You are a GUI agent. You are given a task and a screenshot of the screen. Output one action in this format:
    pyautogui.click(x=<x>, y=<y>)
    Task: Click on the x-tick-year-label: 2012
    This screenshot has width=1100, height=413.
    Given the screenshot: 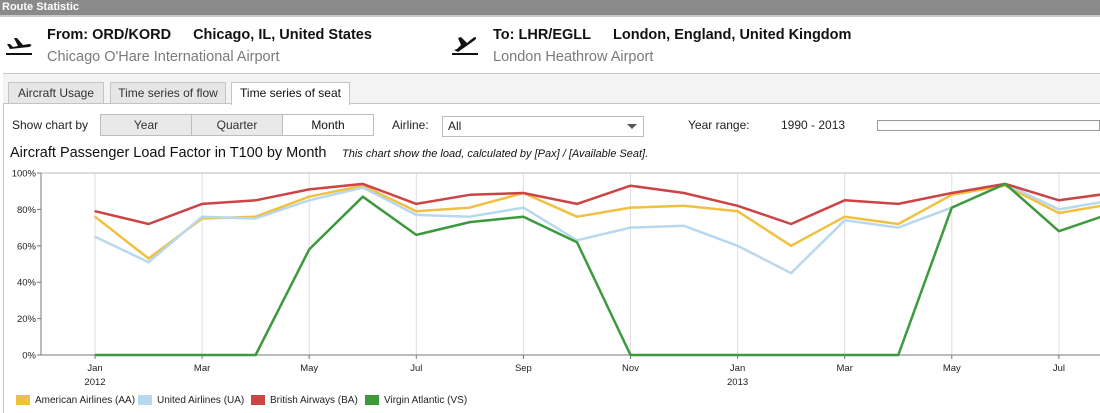 What is the action you would take?
    pyautogui.click(x=94, y=382)
    